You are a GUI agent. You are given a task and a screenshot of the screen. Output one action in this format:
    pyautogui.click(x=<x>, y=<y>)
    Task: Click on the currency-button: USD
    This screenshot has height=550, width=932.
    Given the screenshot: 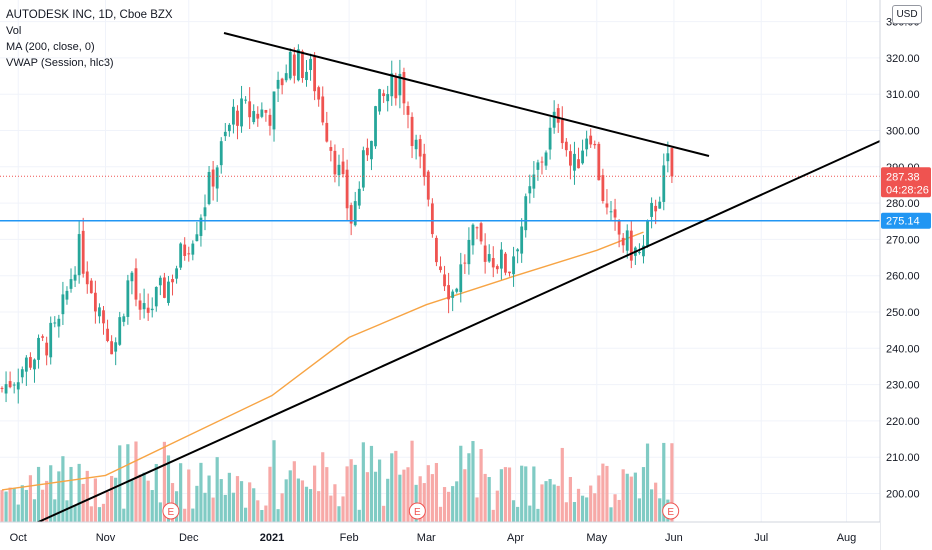 What is the action you would take?
    pyautogui.click(x=907, y=14)
    